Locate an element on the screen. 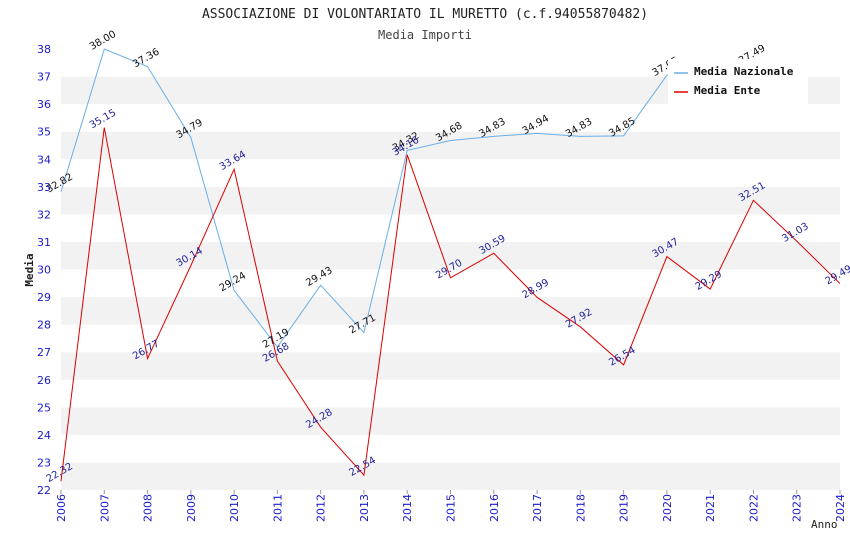 The image size is (850, 550). x-tick-label: 2023 is located at coordinates (797, 508).